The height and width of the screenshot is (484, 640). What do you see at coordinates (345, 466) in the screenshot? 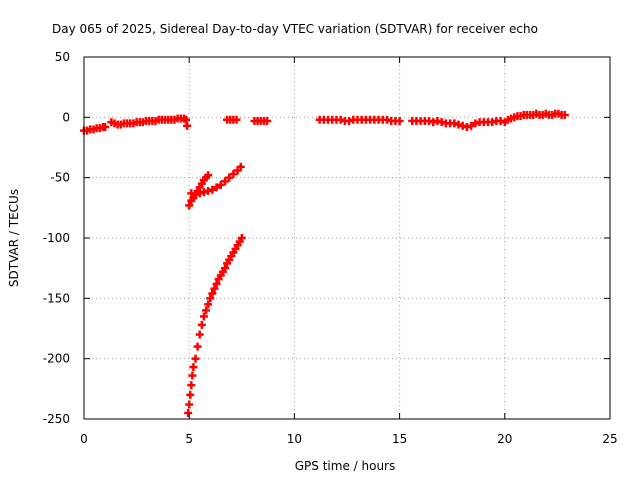
I see `x-axis-label: GPS time / hours` at bounding box center [345, 466].